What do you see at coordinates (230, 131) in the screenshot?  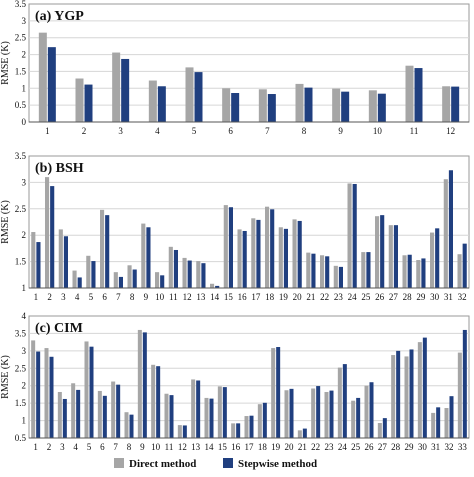 I see `x-tick-label: 6` at bounding box center [230, 131].